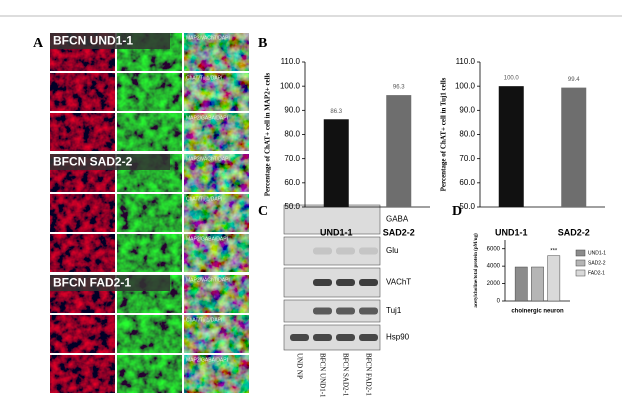 The height and width of the screenshot is (404, 622). Describe the element at coordinates (444, 134) in the screenshot. I see `y-axis-label: Percentage of ChAT+ cell in Tuj1 cells` at that location.